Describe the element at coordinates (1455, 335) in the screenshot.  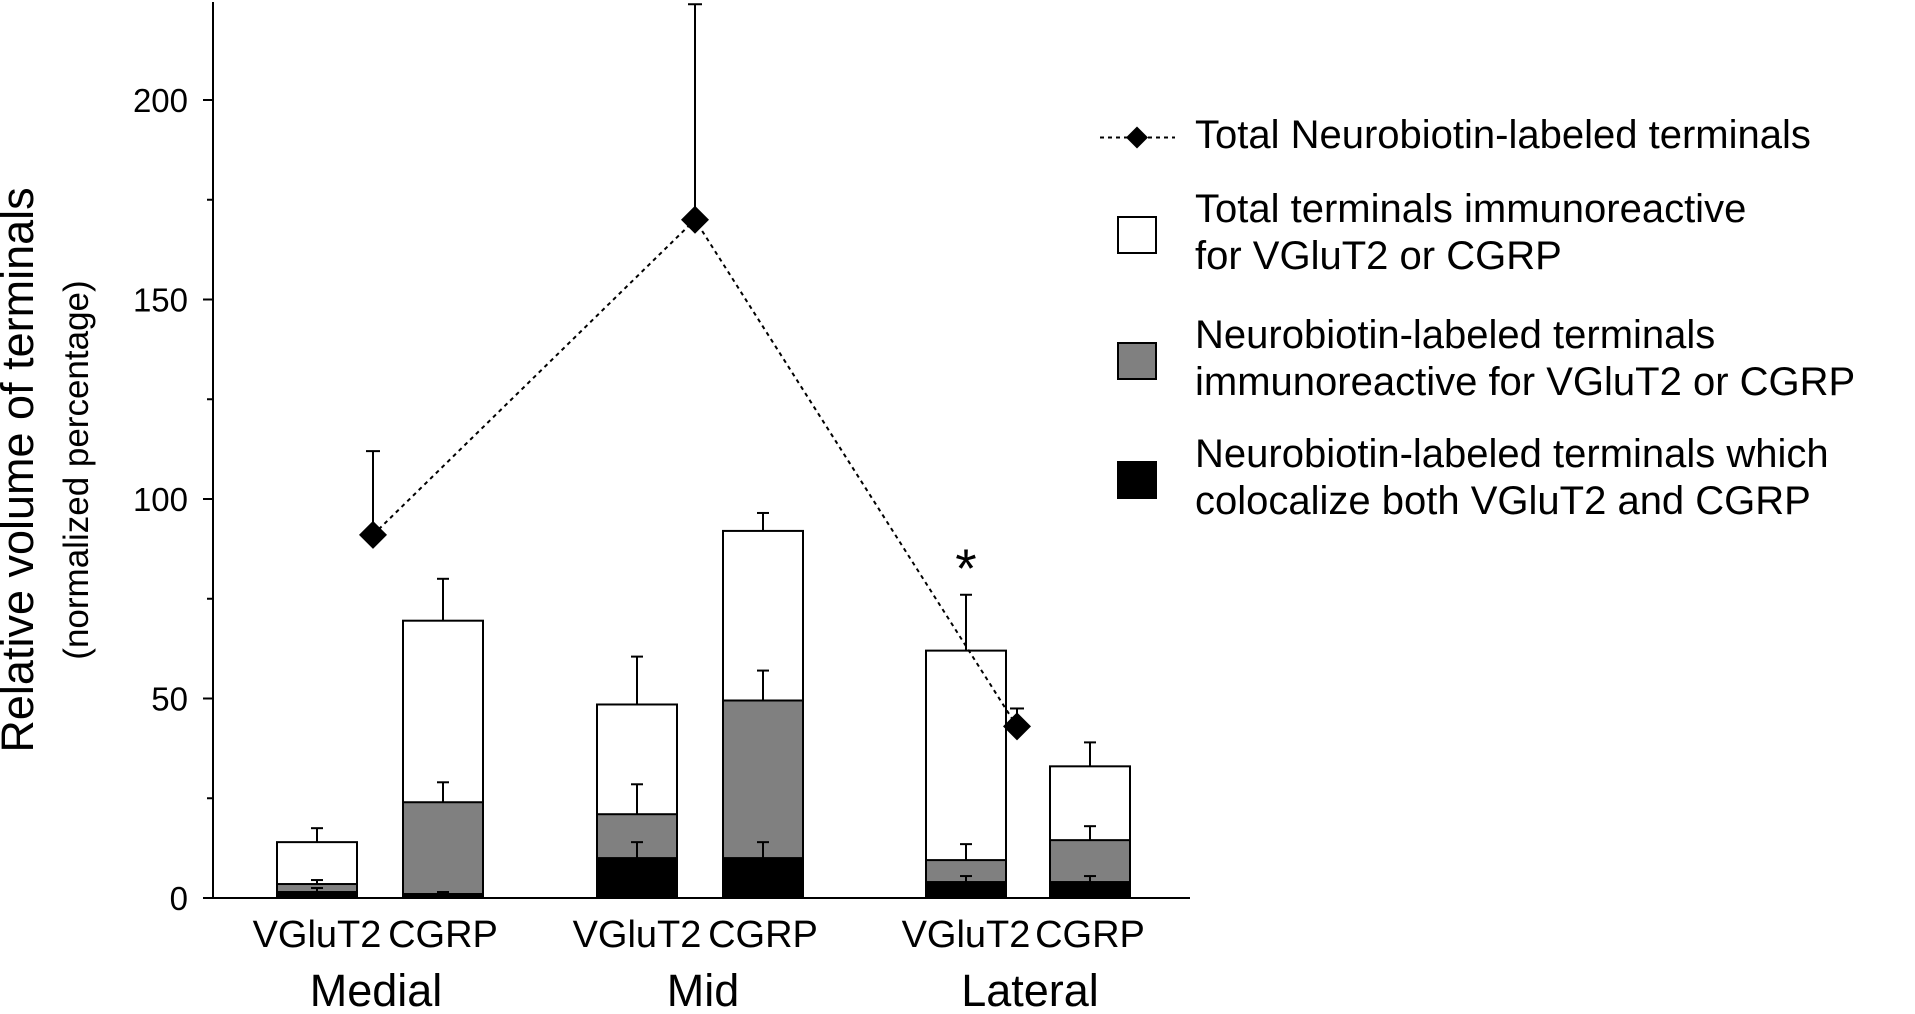
I see `legend-label: Neurobiotin-labeled terminals` at that location.